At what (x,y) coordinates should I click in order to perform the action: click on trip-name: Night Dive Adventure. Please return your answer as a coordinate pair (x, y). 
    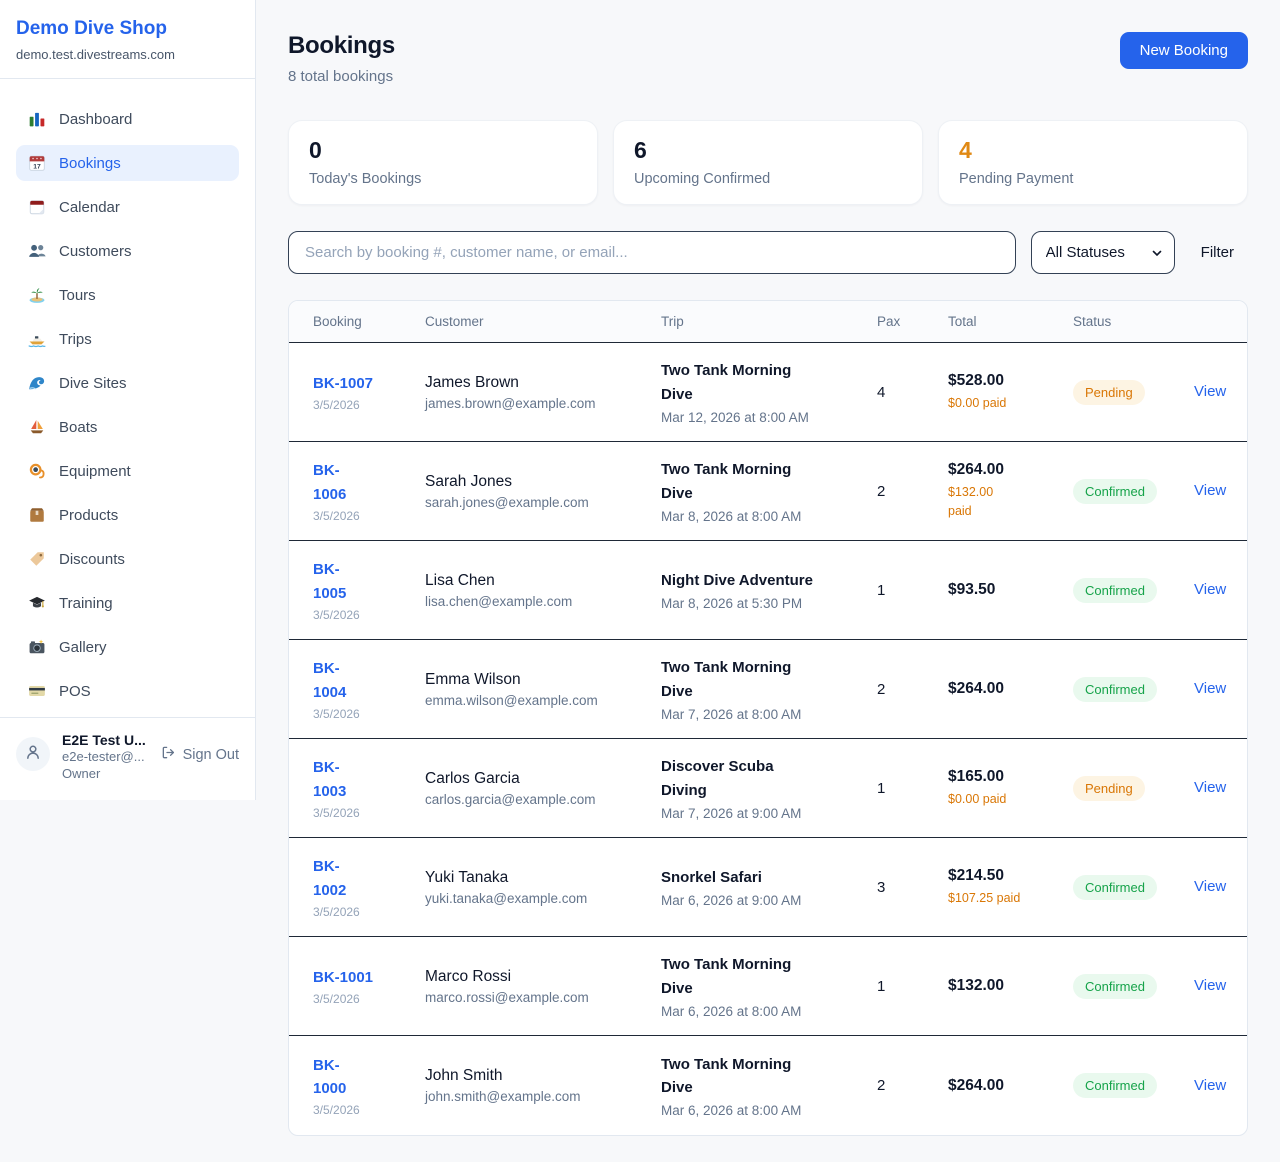
    Looking at the image, I should click on (737, 580).